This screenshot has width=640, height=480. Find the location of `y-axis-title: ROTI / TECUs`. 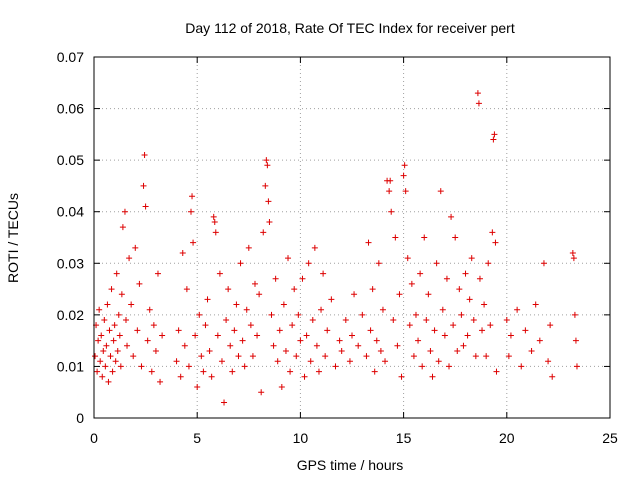

y-axis-title: ROTI / TECUs is located at coordinates (13, 238).